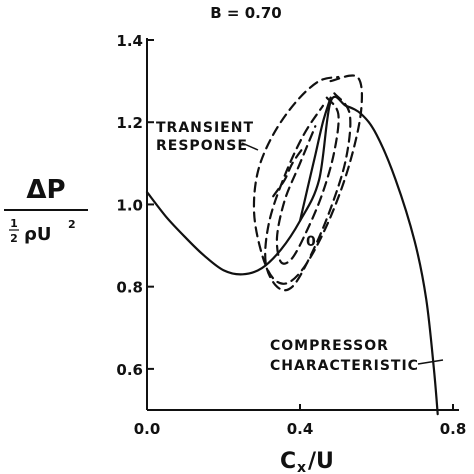 The height and width of the screenshot is (474, 474). I want to click on x-label-tail: /U, so click(321, 461).